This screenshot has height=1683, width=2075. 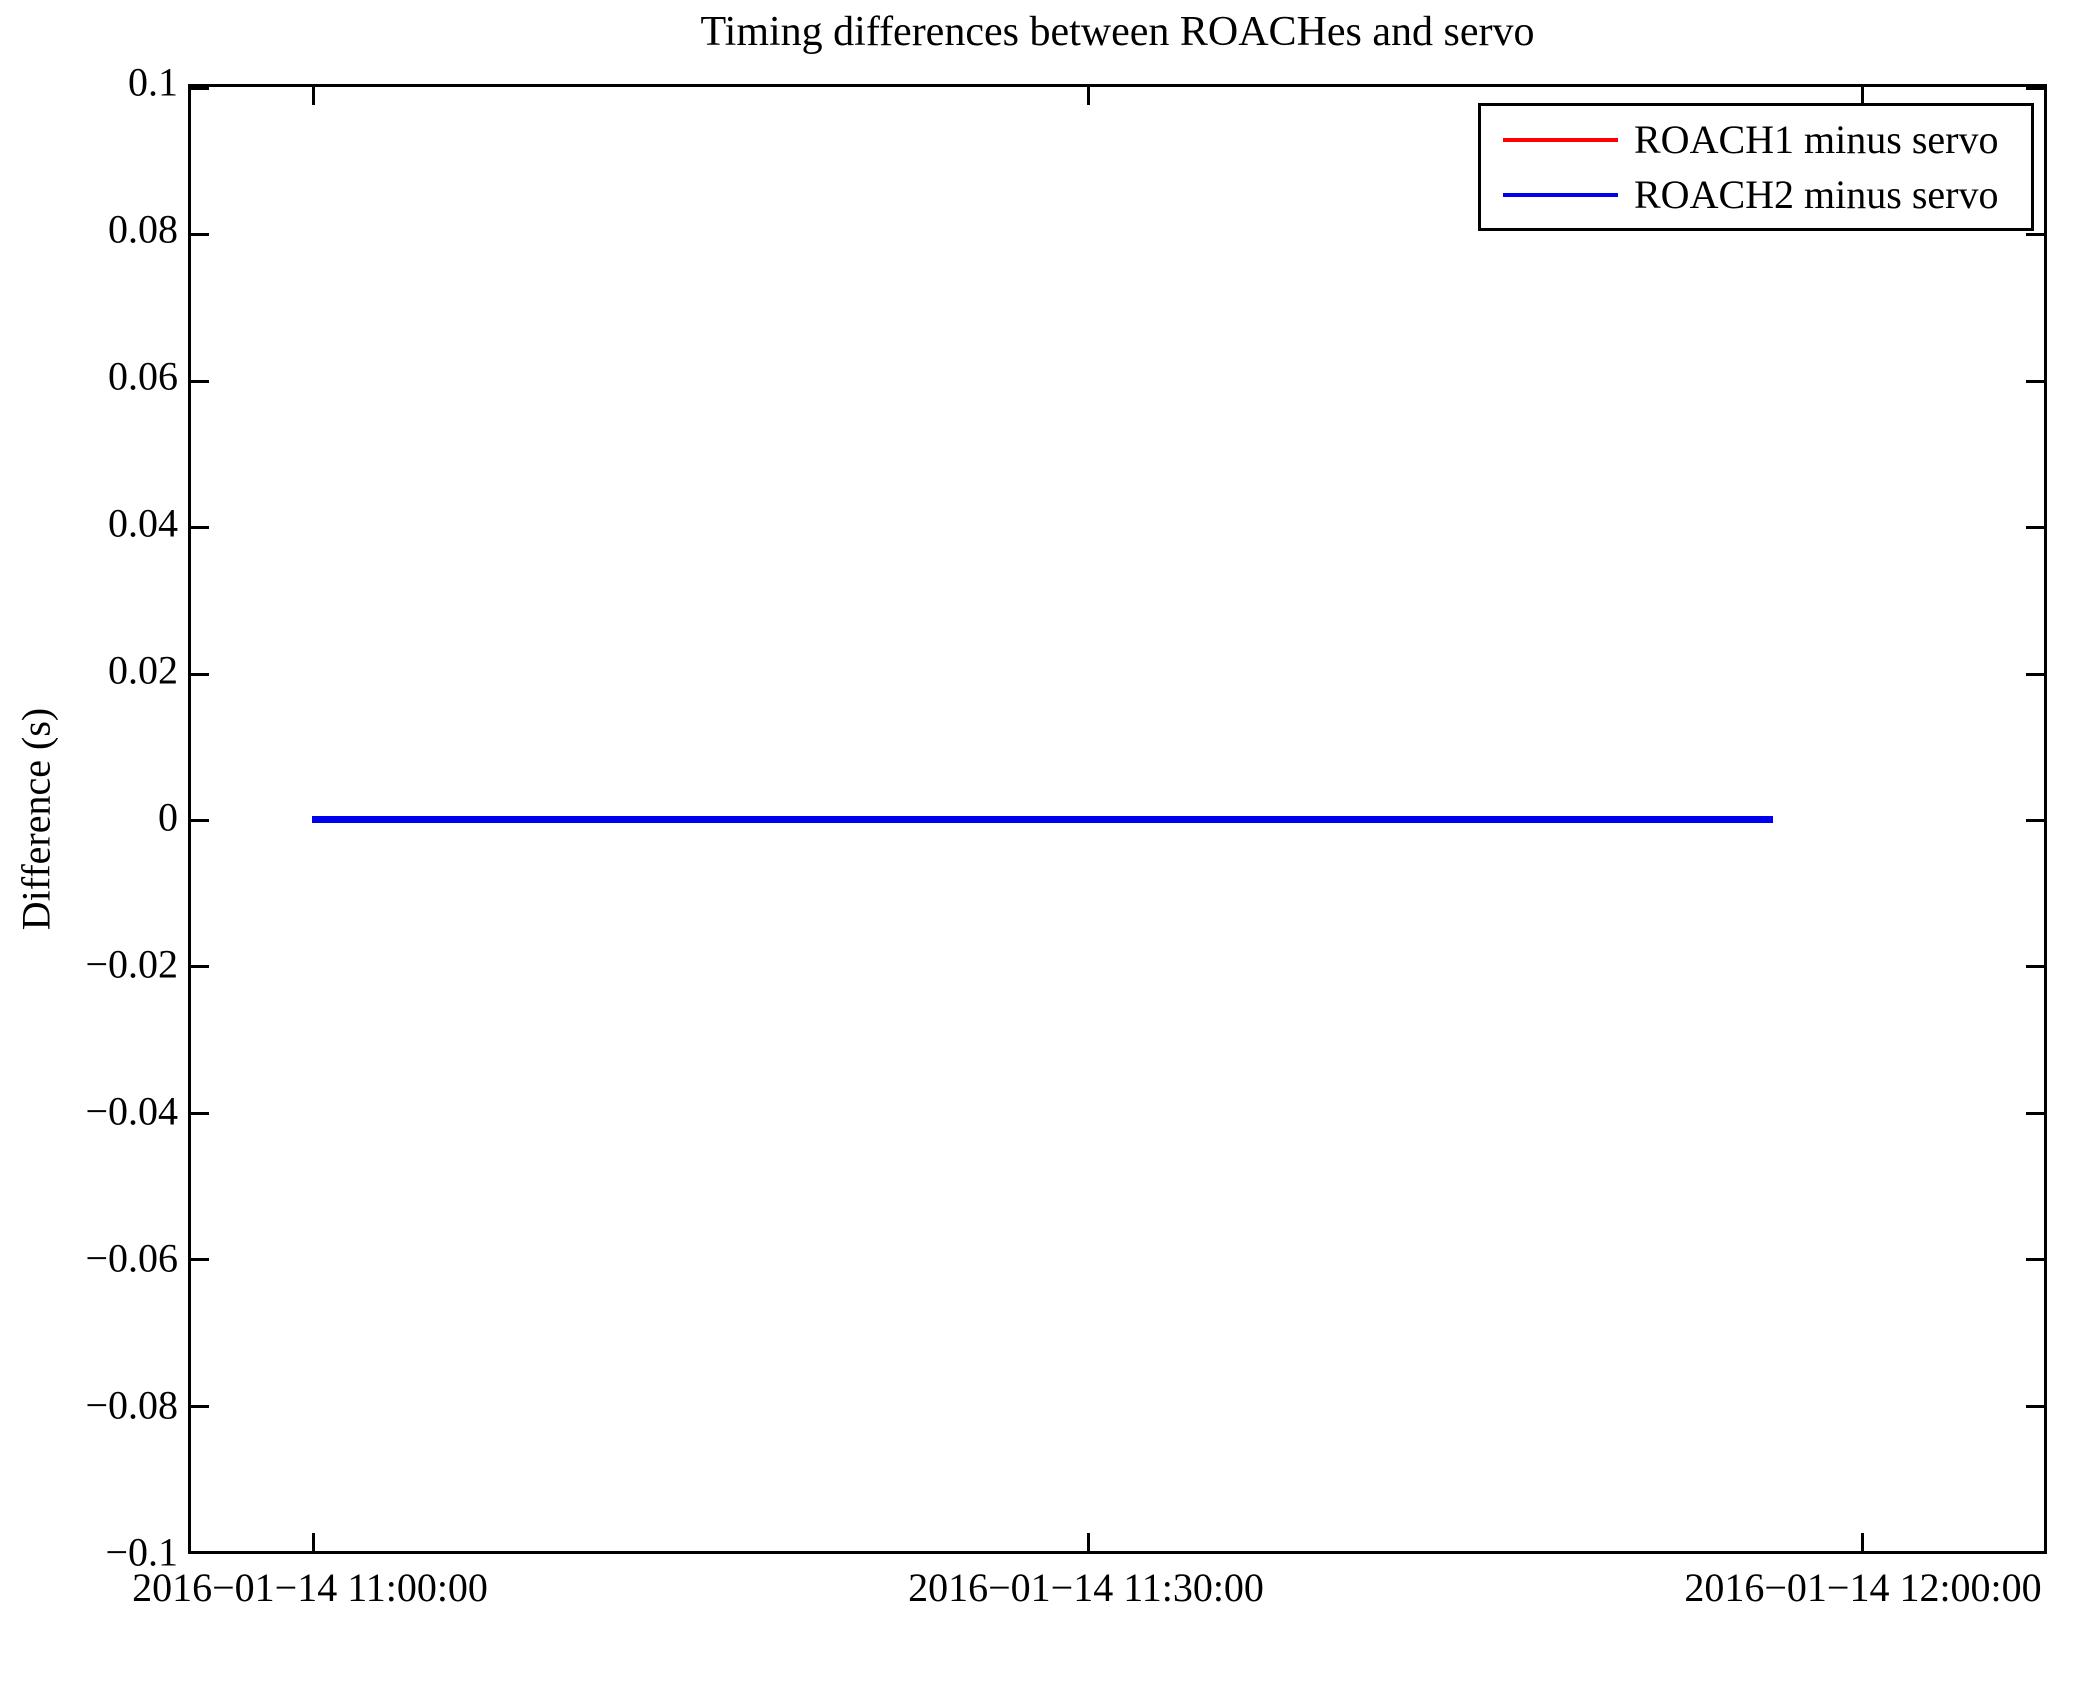 I want to click on legend-entry: ROACH2 minus servo, so click(x=1756, y=194).